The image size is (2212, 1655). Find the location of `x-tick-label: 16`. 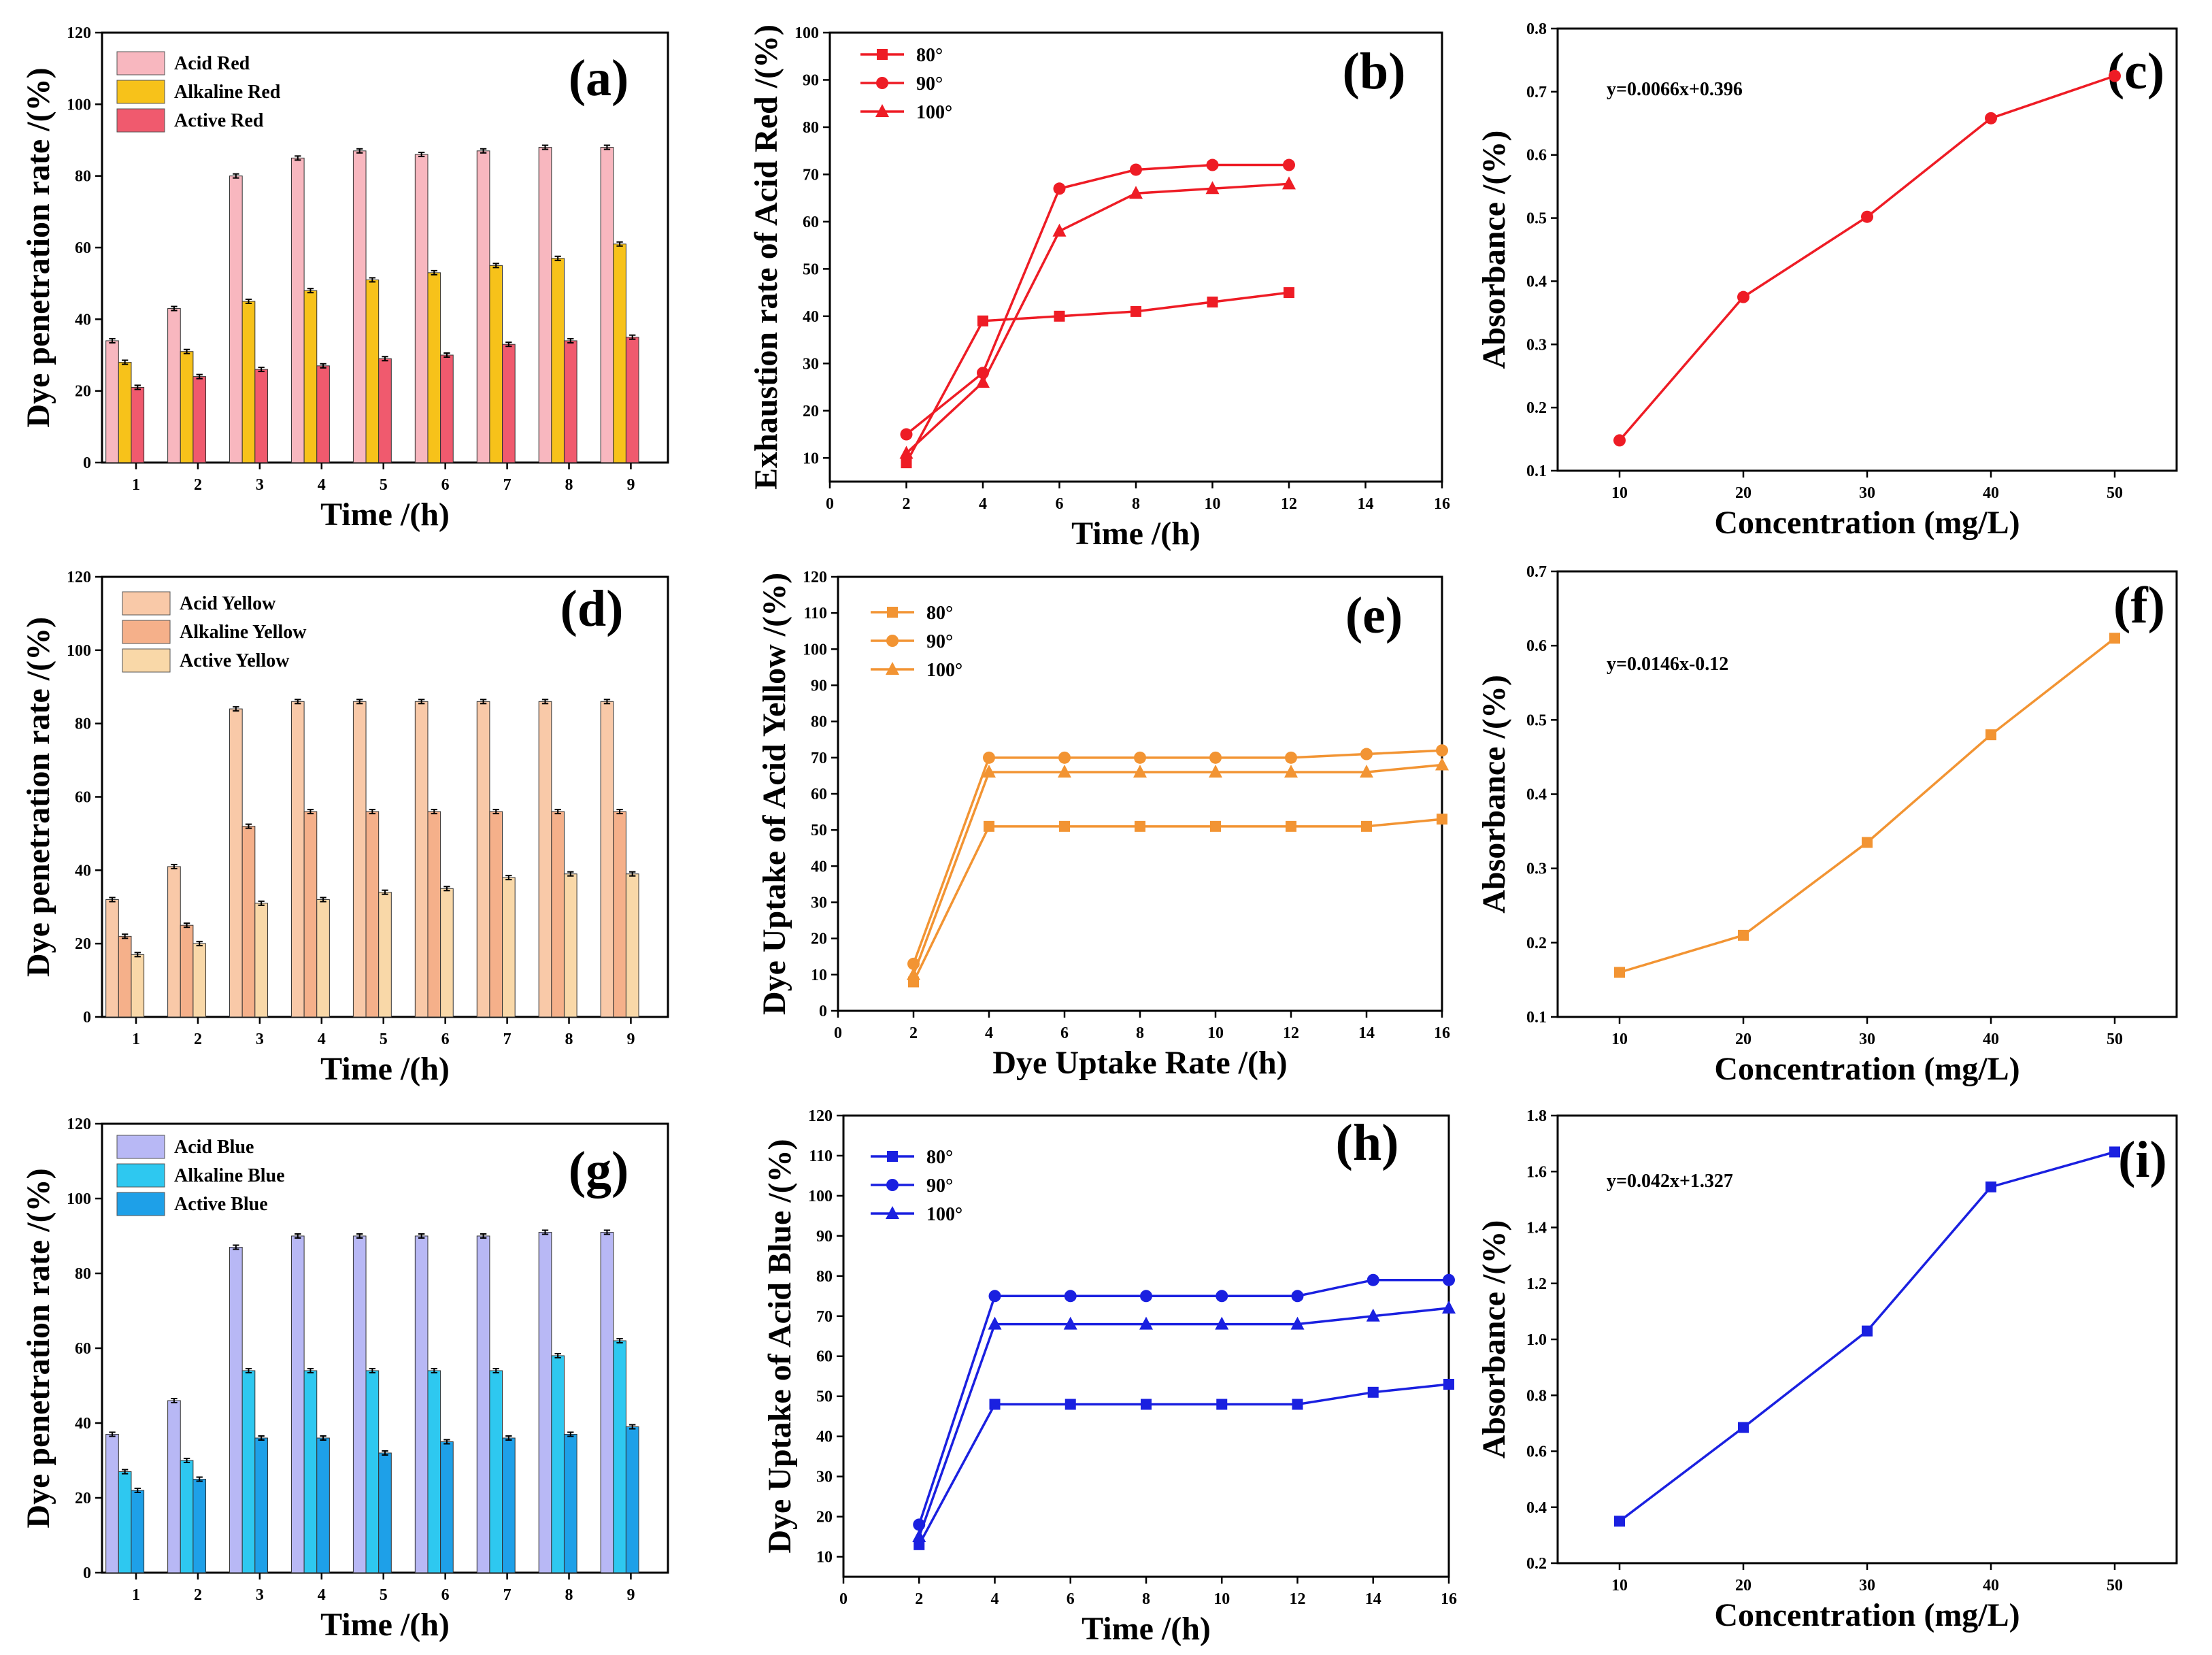

x-tick-label: 16 is located at coordinates (1442, 504).